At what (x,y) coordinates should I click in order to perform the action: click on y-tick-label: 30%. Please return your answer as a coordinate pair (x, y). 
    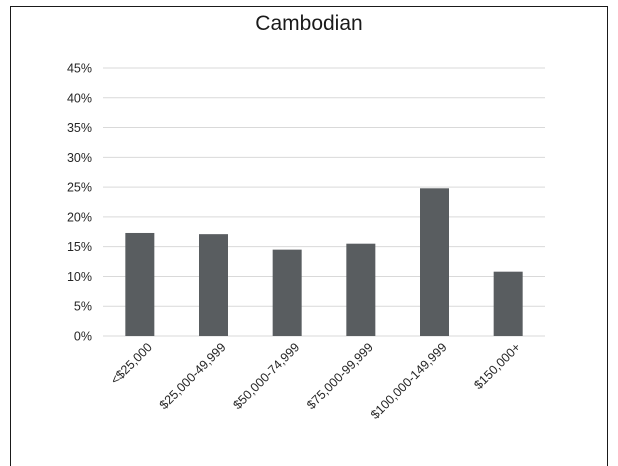
    Looking at the image, I should click on (79, 158).